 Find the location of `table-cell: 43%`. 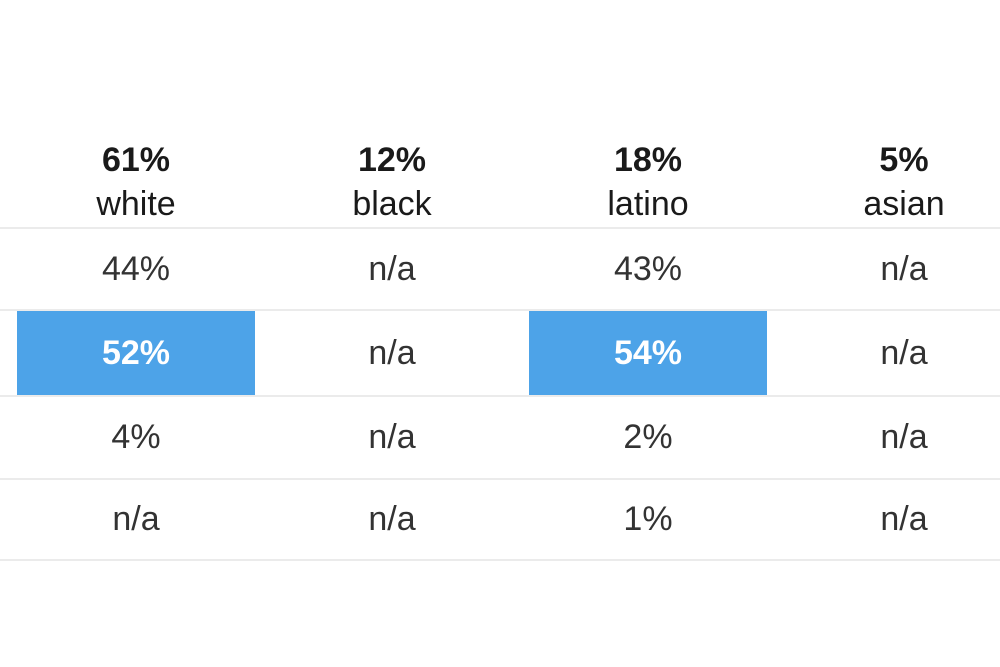

table-cell: 43% is located at coordinates (648, 268).